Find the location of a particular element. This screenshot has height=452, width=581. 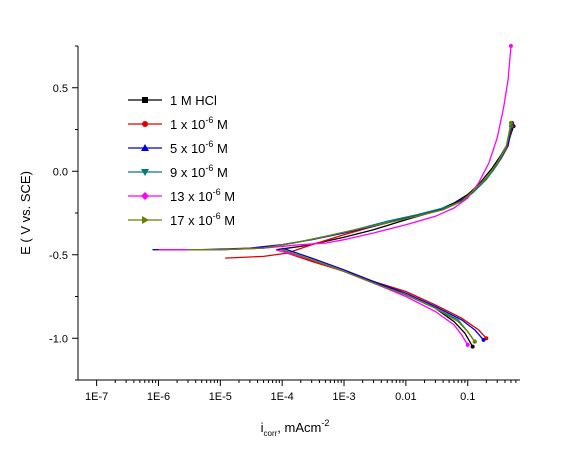

legend-label: 13 x 10-6 M is located at coordinates (202, 195).